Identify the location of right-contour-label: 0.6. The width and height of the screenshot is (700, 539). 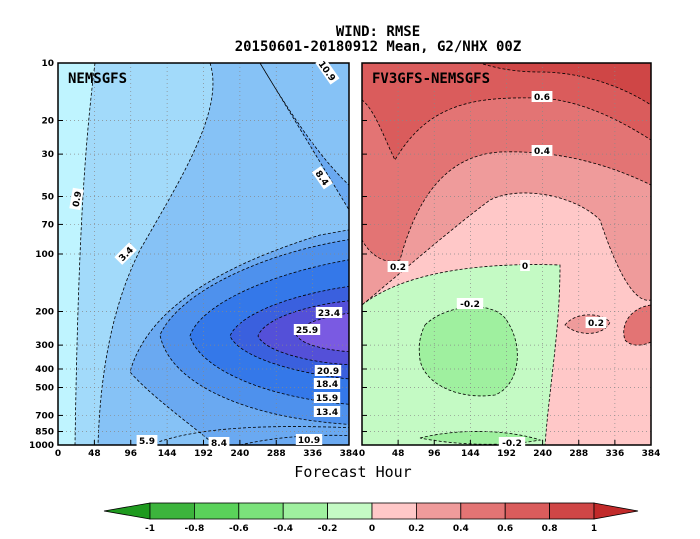
(542, 97).